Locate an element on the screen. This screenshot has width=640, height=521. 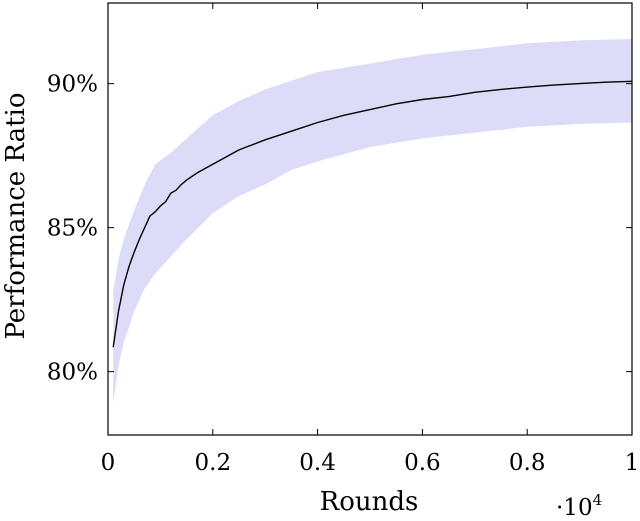
x-axis-title: Rounds is located at coordinates (369, 502).